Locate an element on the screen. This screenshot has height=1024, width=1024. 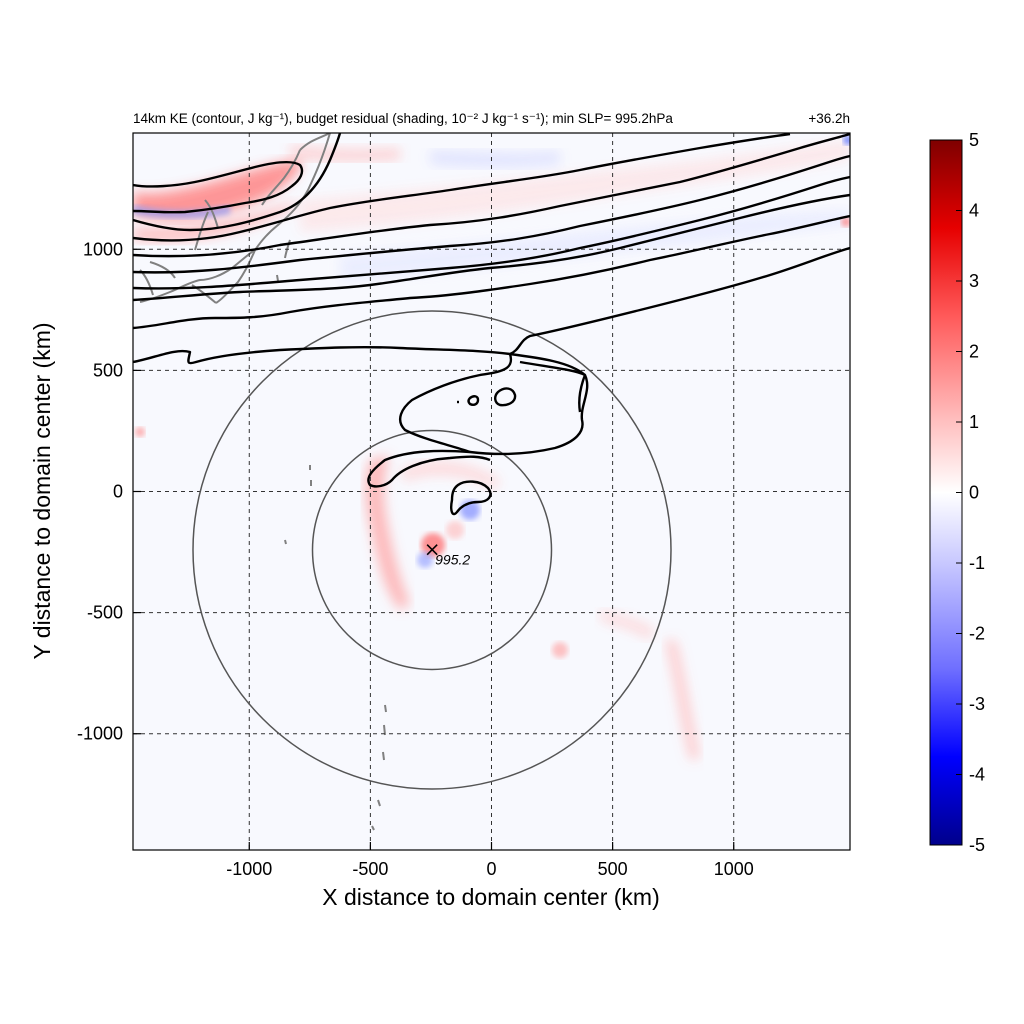
colorbar-tick-label: 3 is located at coordinates (974, 281).